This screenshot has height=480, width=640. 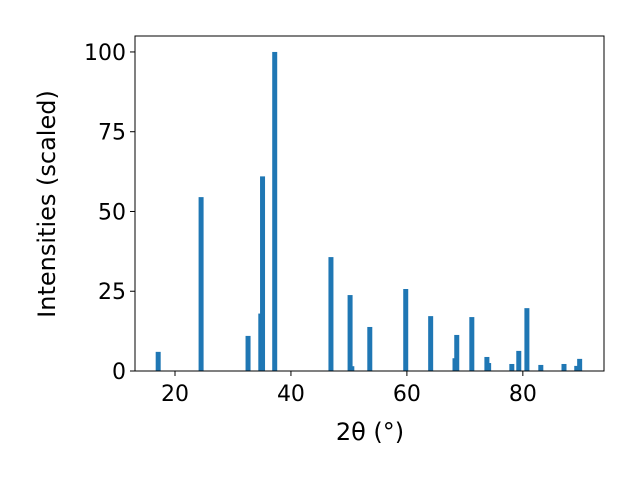 What do you see at coordinates (105, 53) in the screenshot?
I see `y-tick-label: 100` at bounding box center [105, 53].